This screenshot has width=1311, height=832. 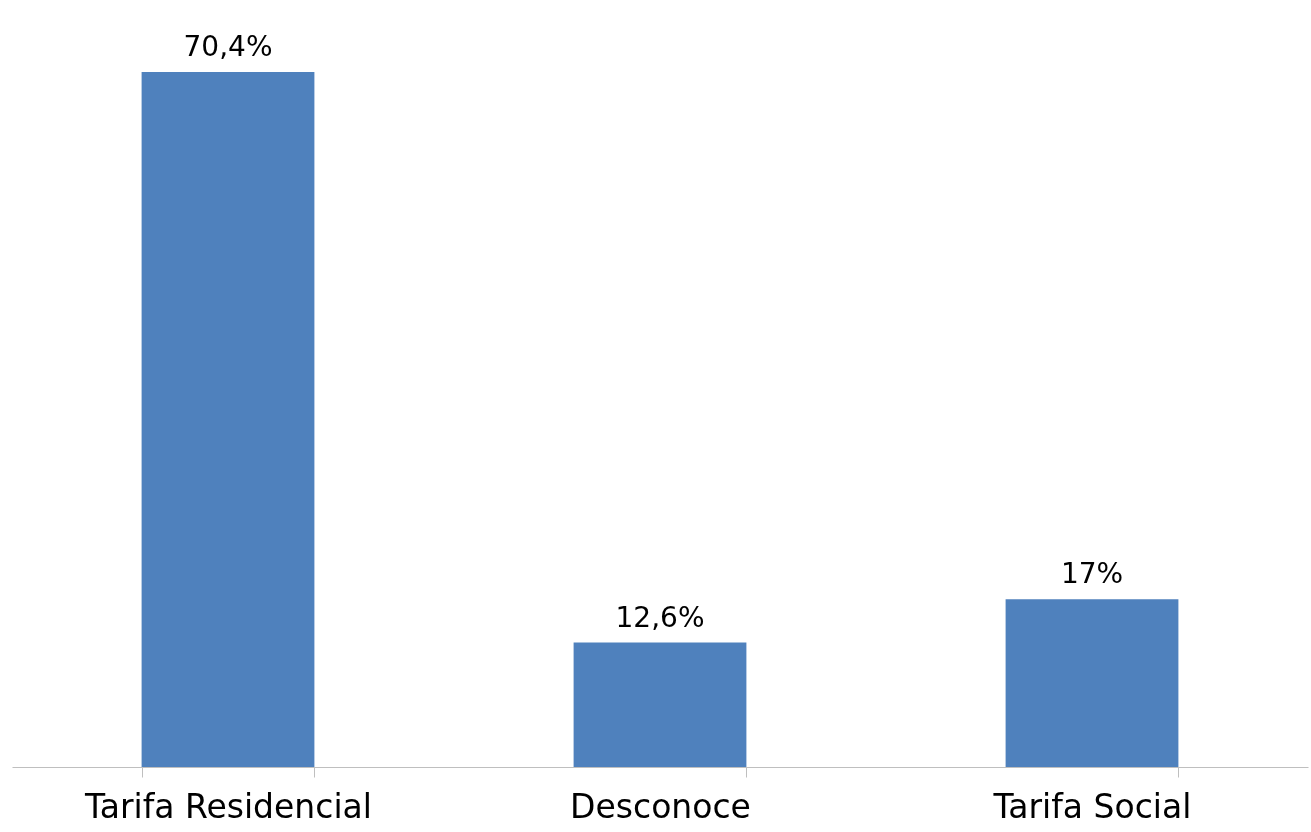 I want to click on x-tick-label: Tarifa Residencial, so click(x=228, y=806).